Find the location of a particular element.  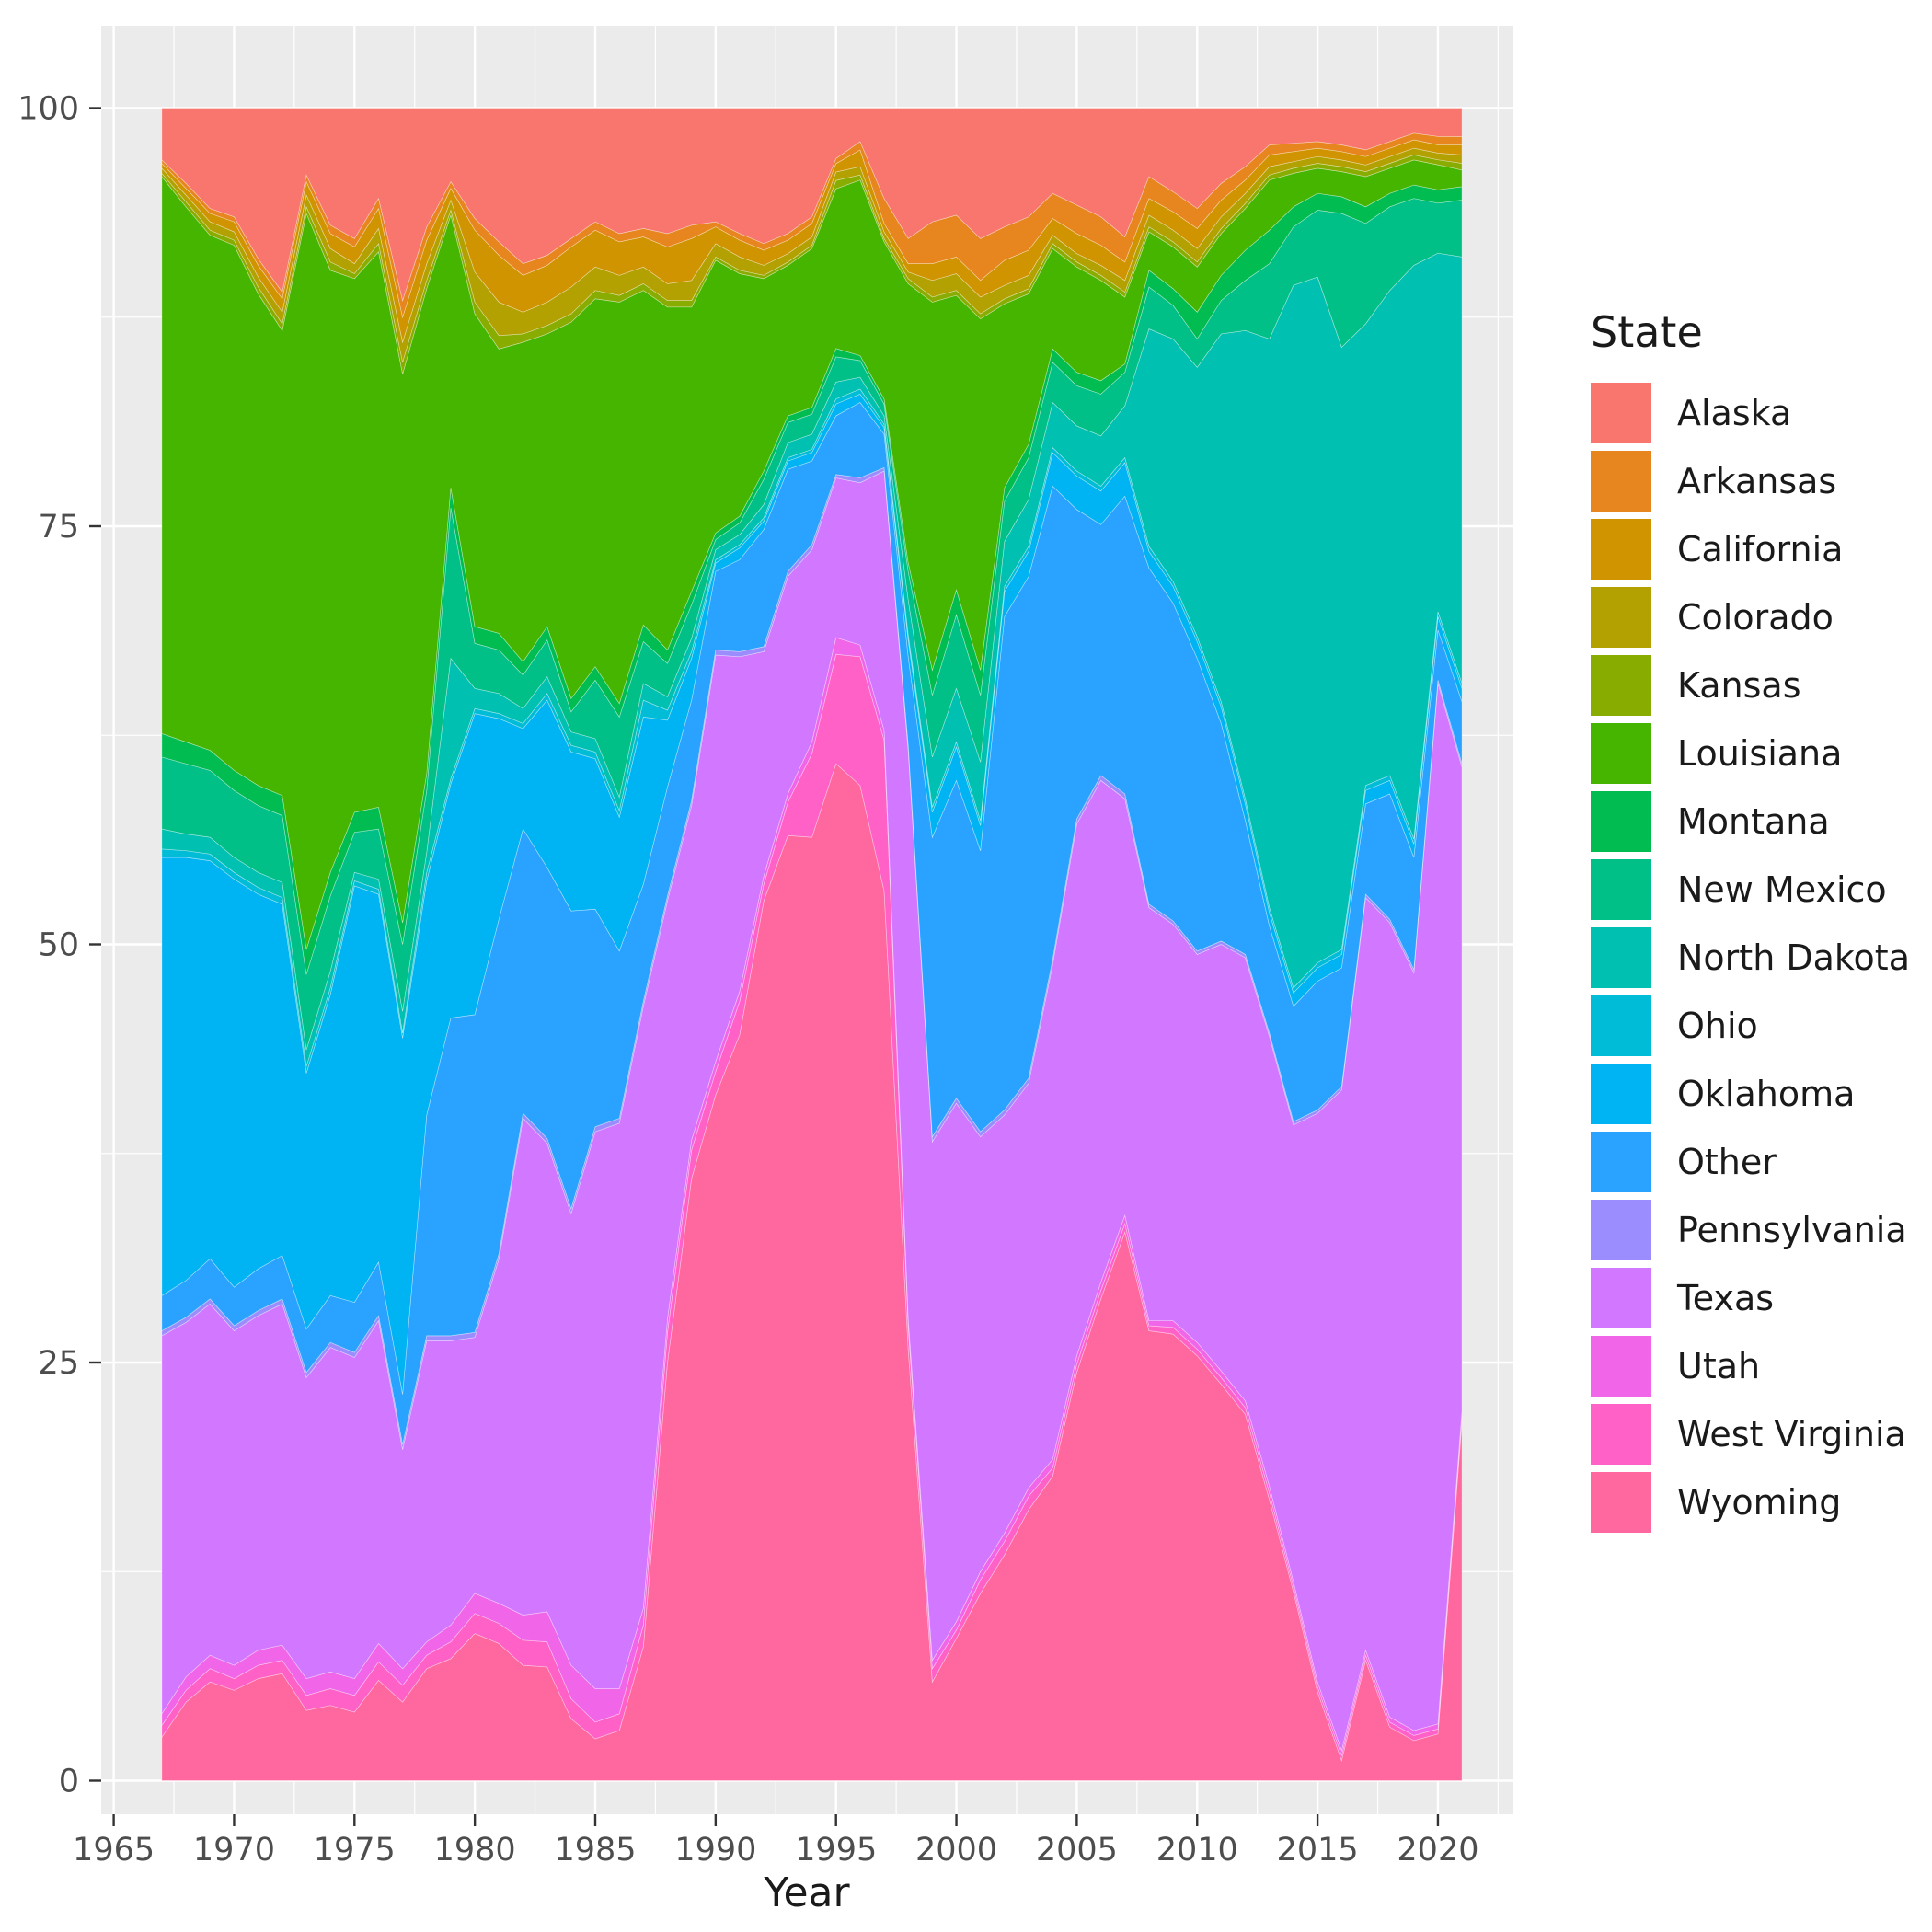

x-tick-label: 2015 is located at coordinates (1318, 1850).